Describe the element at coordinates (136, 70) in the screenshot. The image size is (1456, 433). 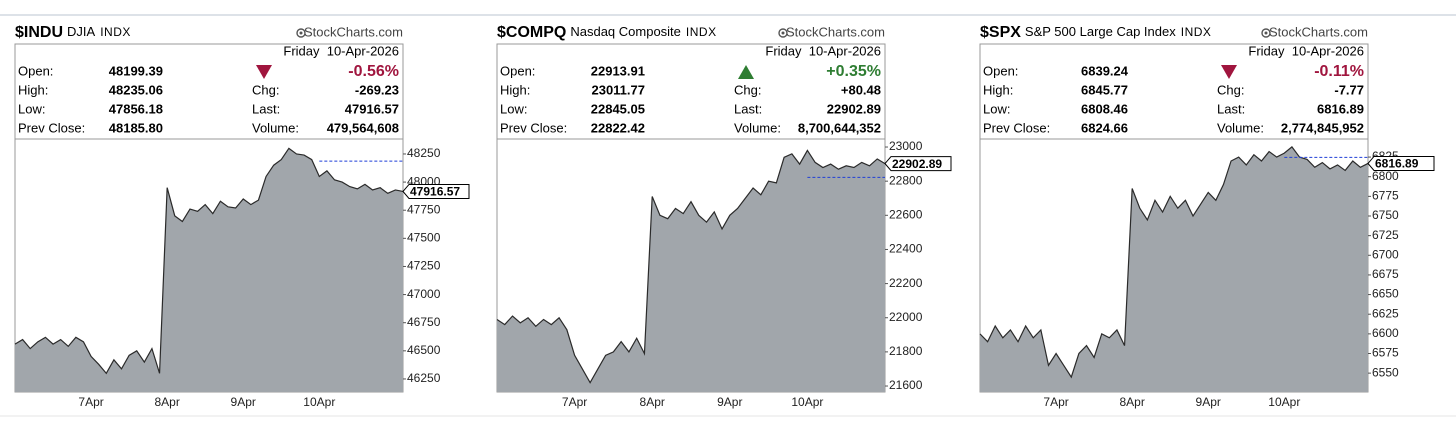
I see `quote-value: 48199.39` at that location.